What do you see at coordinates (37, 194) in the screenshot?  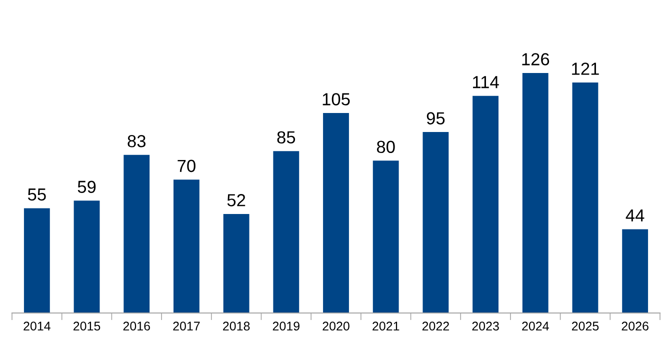 I see `data-label: 55` at bounding box center [37, 194].